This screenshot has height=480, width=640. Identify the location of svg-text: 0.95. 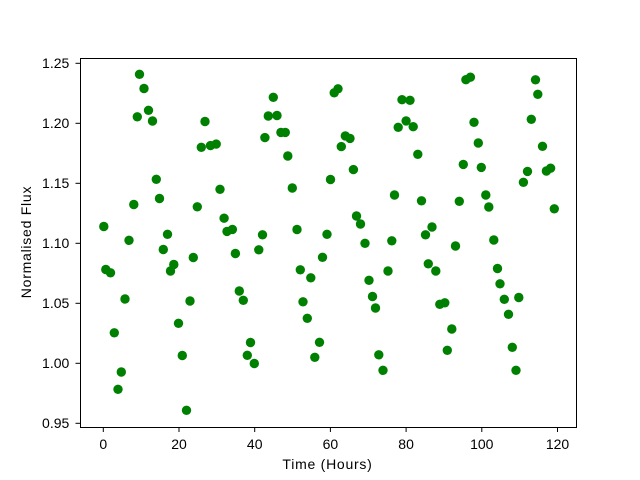
(55, 423).